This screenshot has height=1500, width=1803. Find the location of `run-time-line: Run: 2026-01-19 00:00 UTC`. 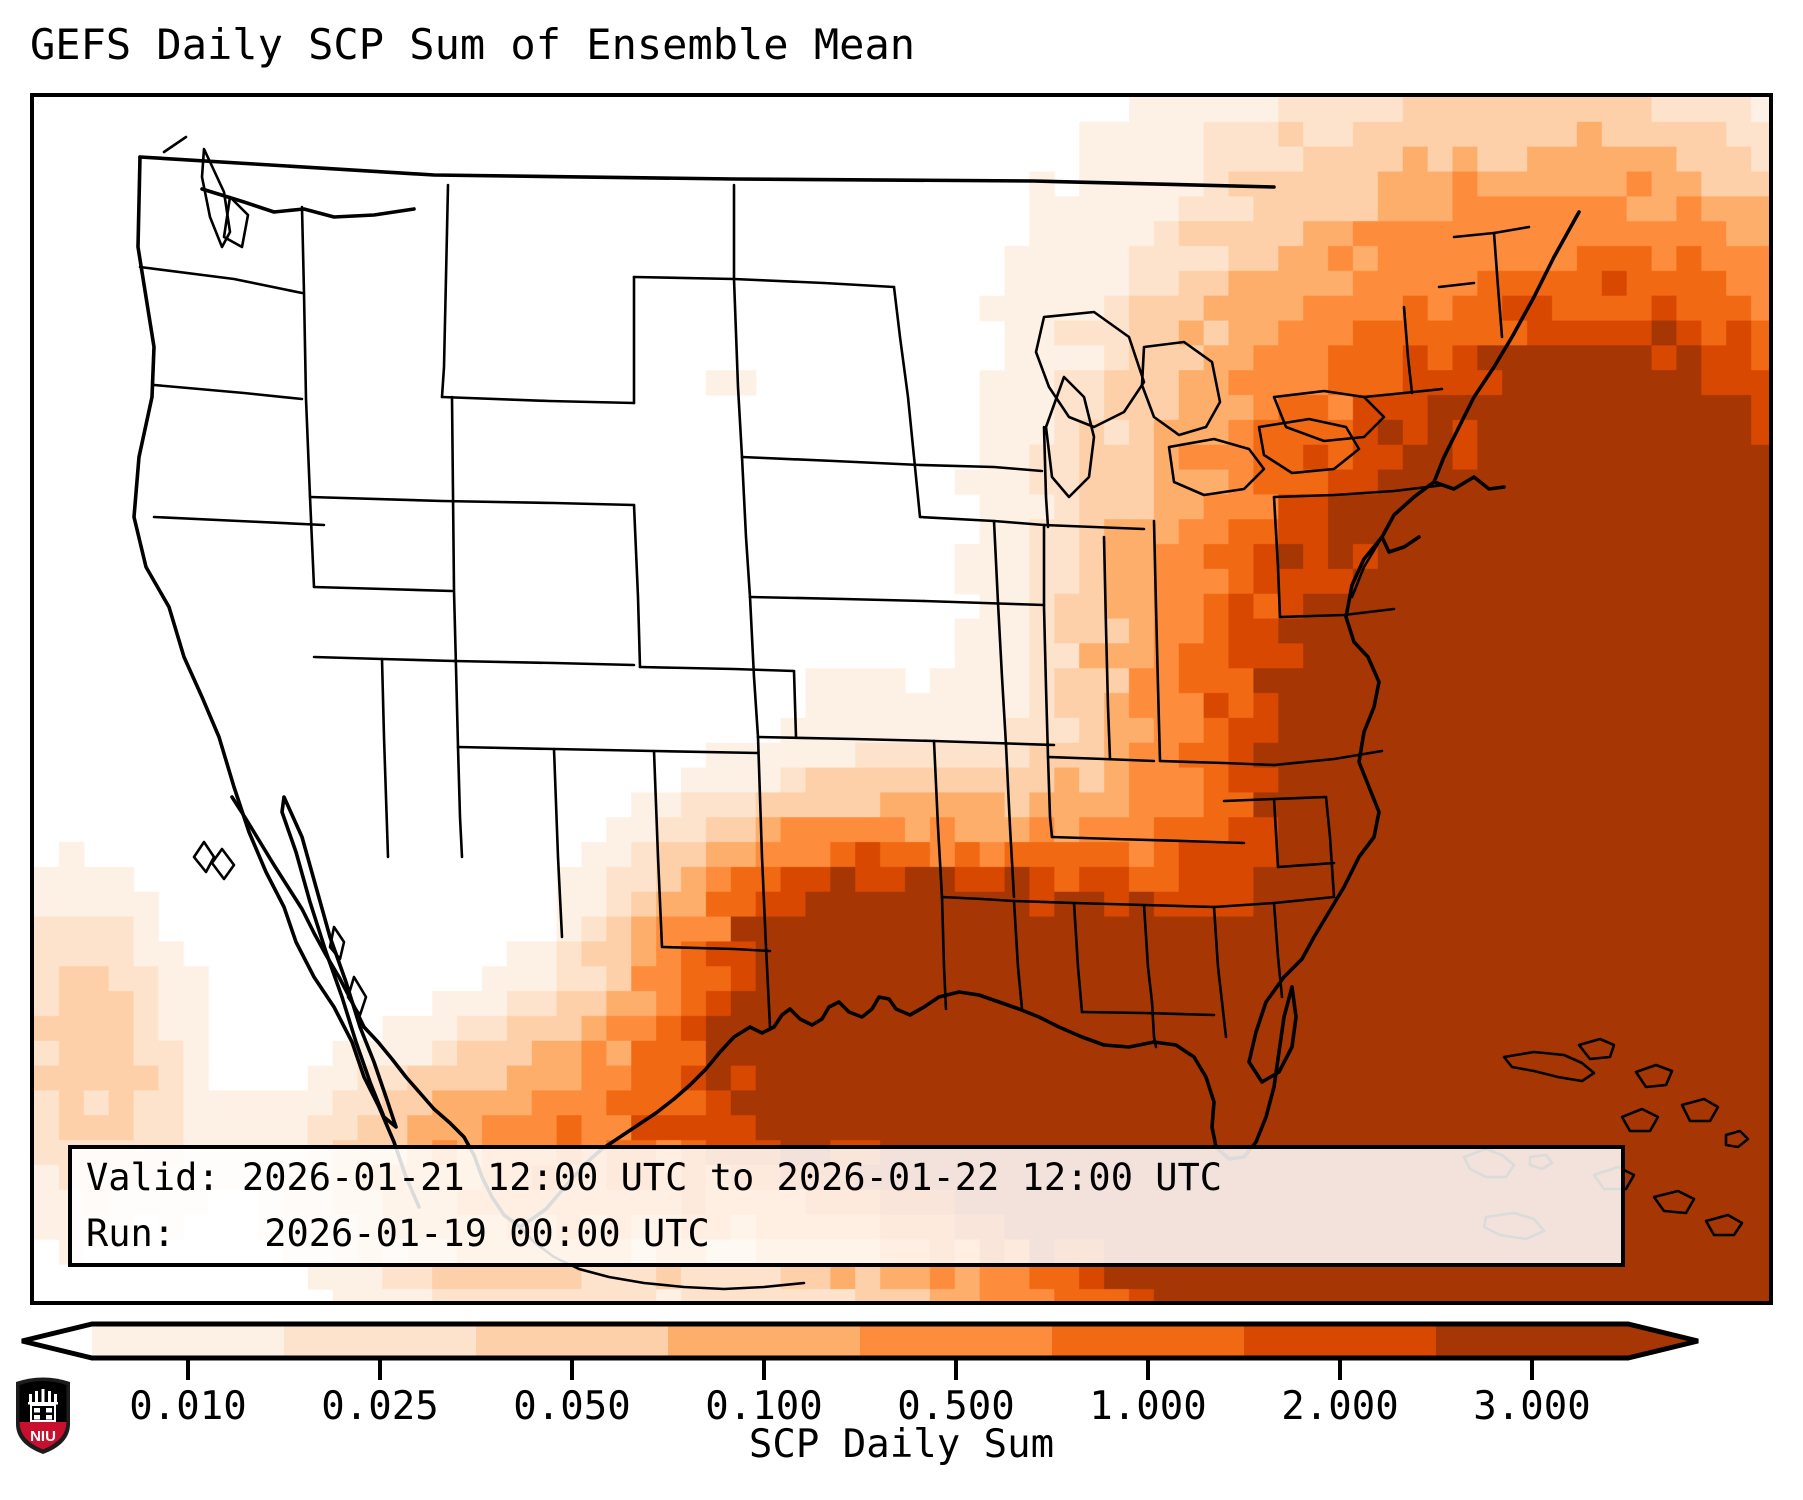

run-time-line: Run: 2026-01-19 00:00 UTC is located at coordinates (398, 1233).